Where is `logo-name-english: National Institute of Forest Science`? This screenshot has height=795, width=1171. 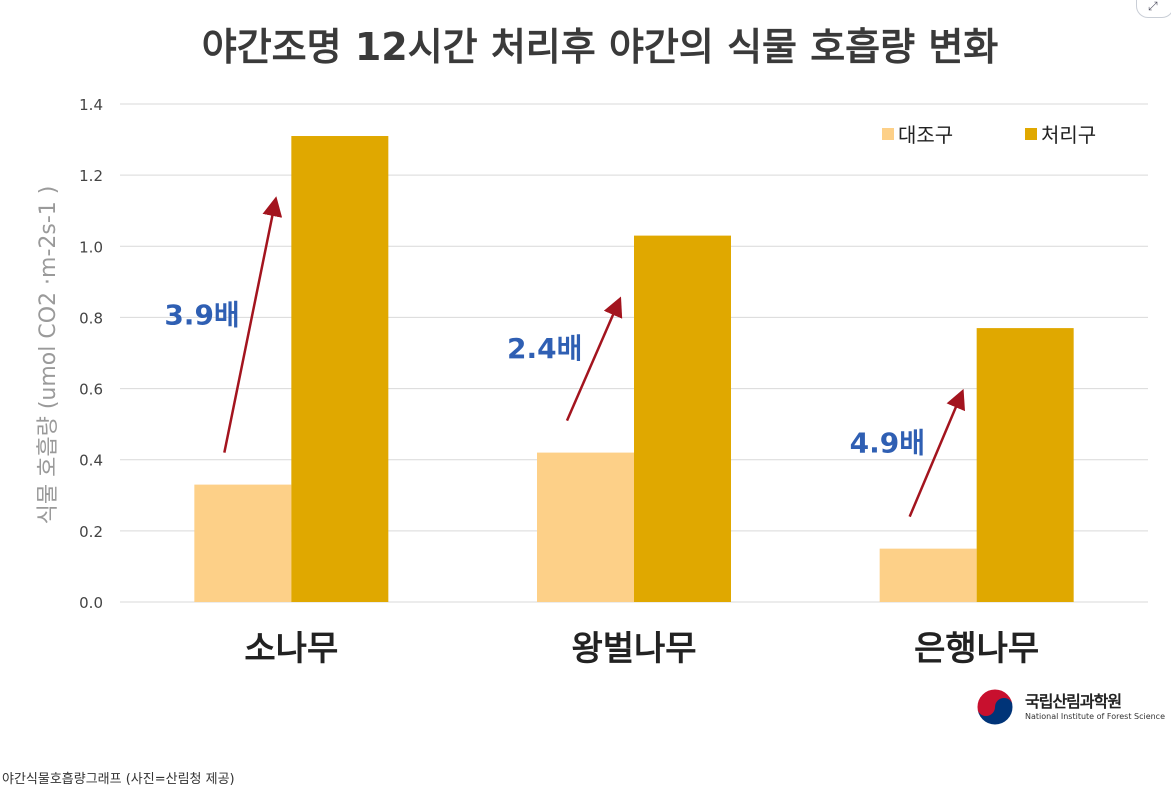
logo-name-english: National Institute of Forest Science is located at coordinates (1095, 716).